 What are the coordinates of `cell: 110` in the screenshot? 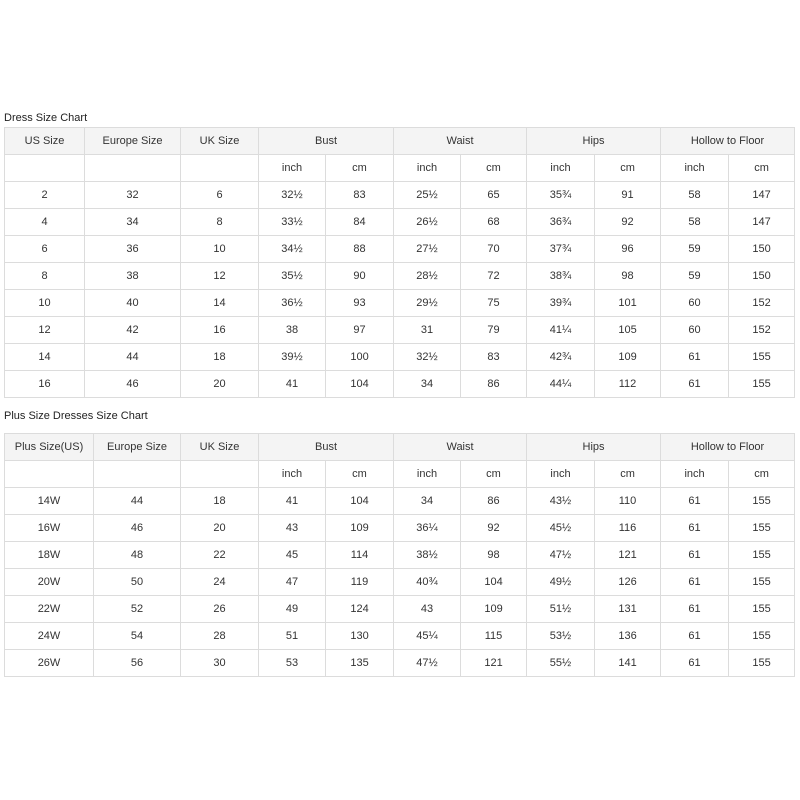 It's located at (628, 501).